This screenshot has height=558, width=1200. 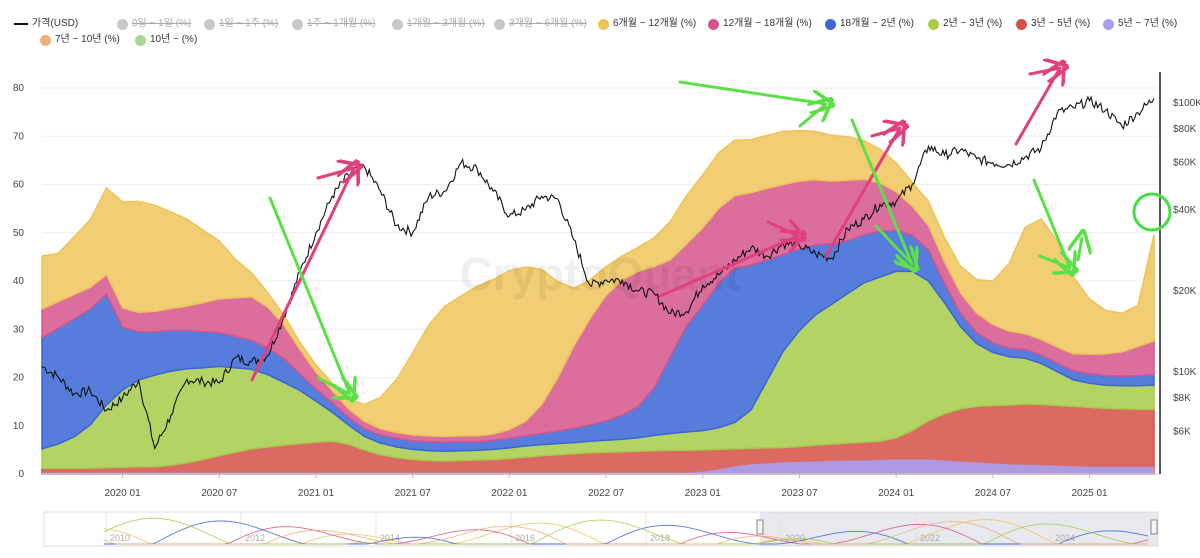 I want to click on x-tick-label: 2024 07, so click(x=993, y=493).